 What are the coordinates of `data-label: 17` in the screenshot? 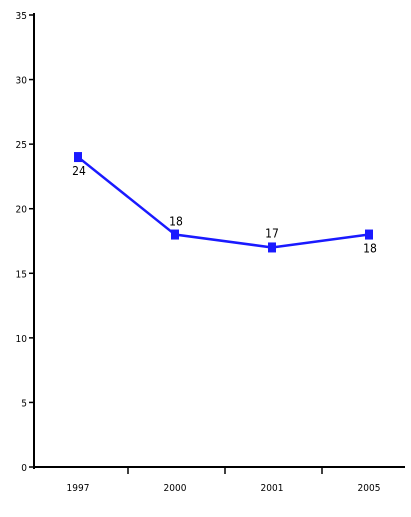 It's located at (272, 233).